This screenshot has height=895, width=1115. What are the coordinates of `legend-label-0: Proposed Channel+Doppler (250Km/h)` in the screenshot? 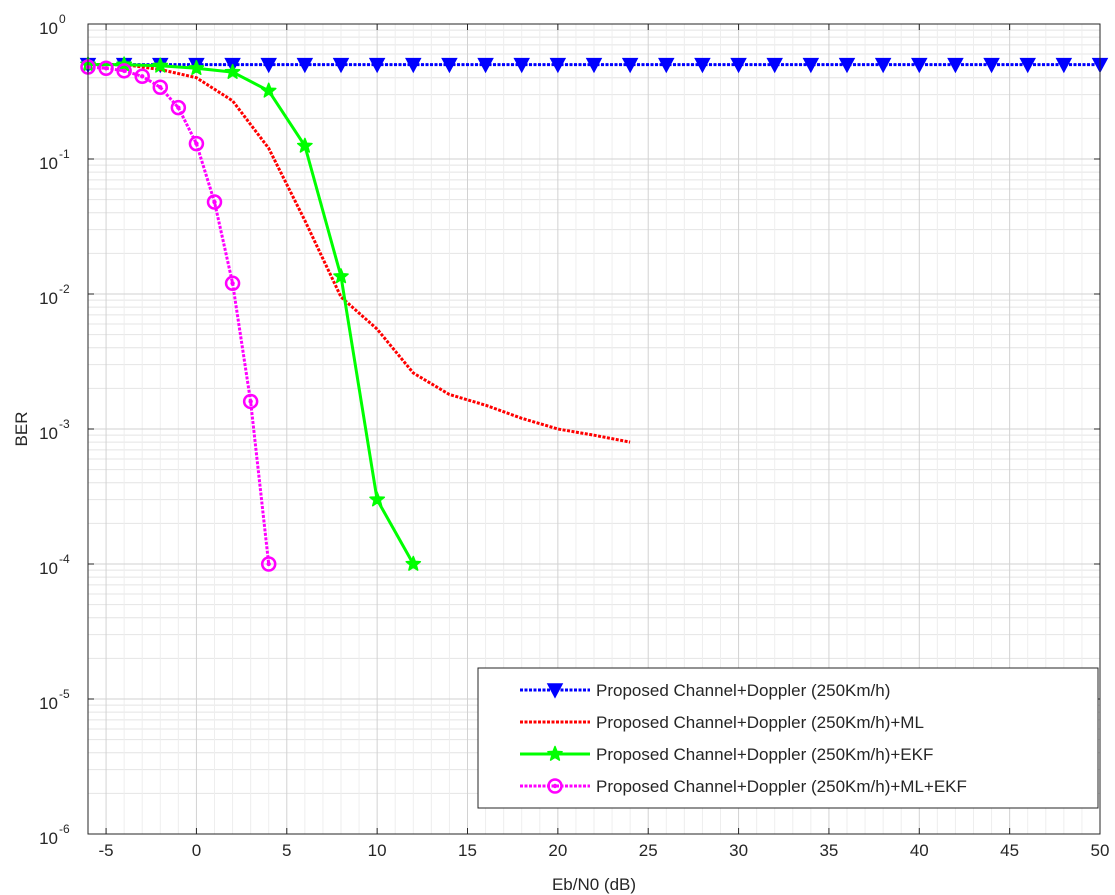 It's located at (743, 690).